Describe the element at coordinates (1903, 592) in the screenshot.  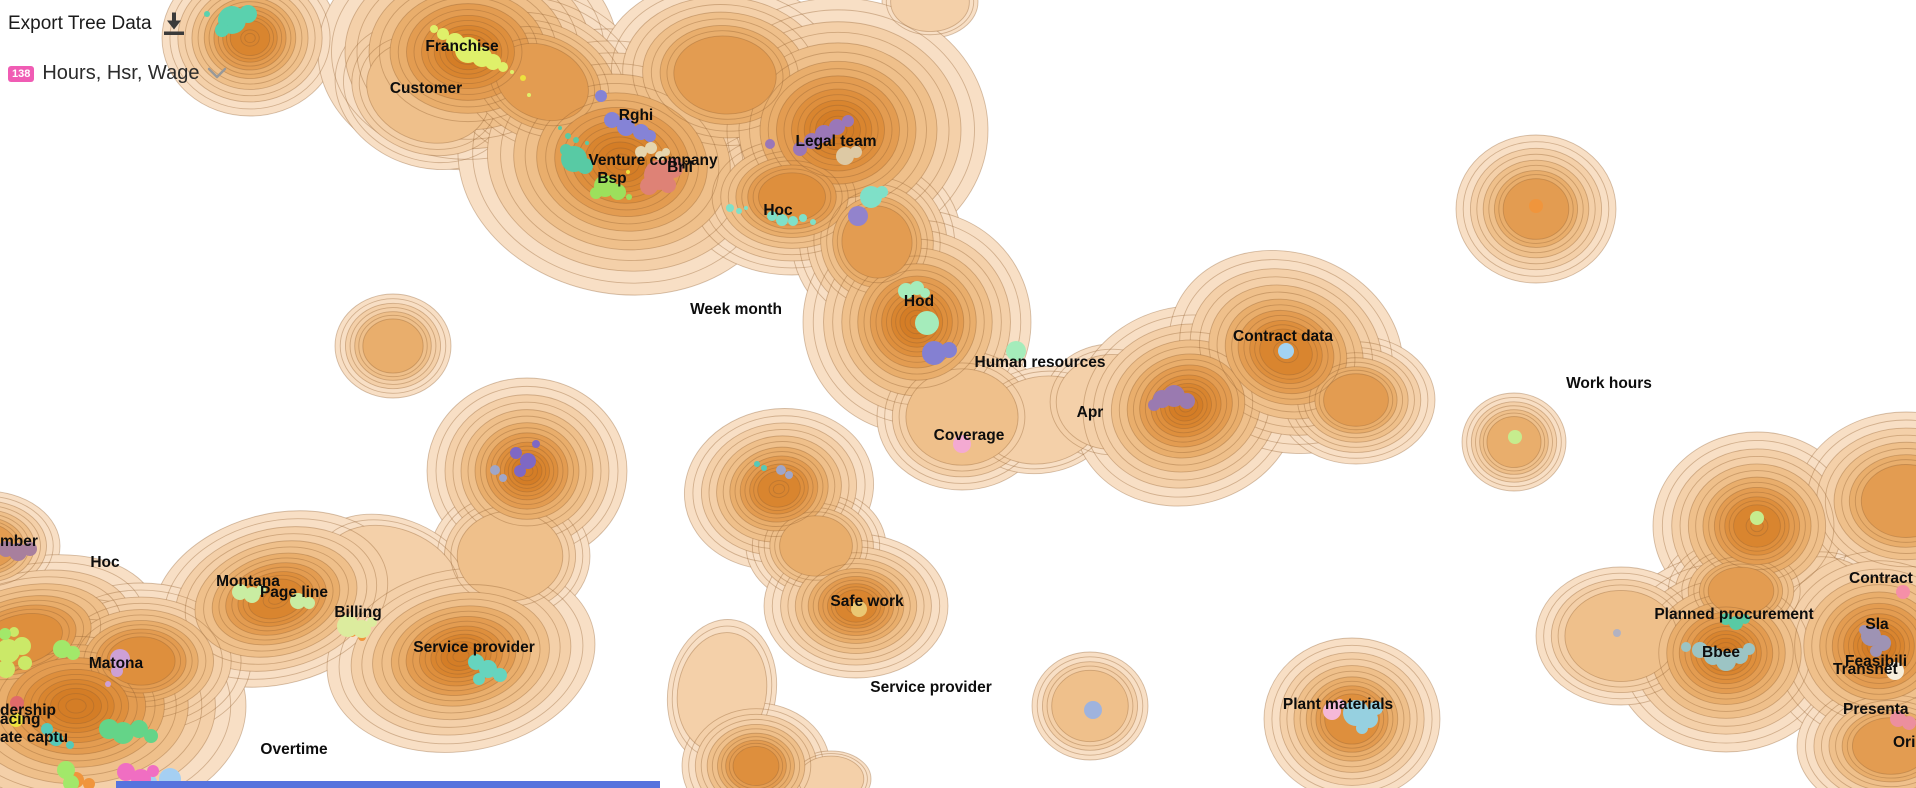
I see `point-cluster-l-pink-top` at that location.